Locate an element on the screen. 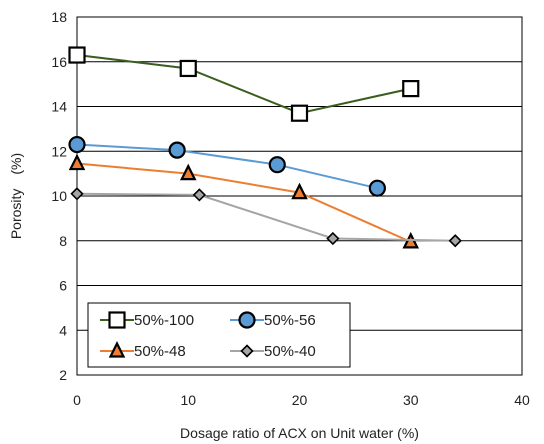  y-tick-label: 18 is located at coordinates (59, 17).